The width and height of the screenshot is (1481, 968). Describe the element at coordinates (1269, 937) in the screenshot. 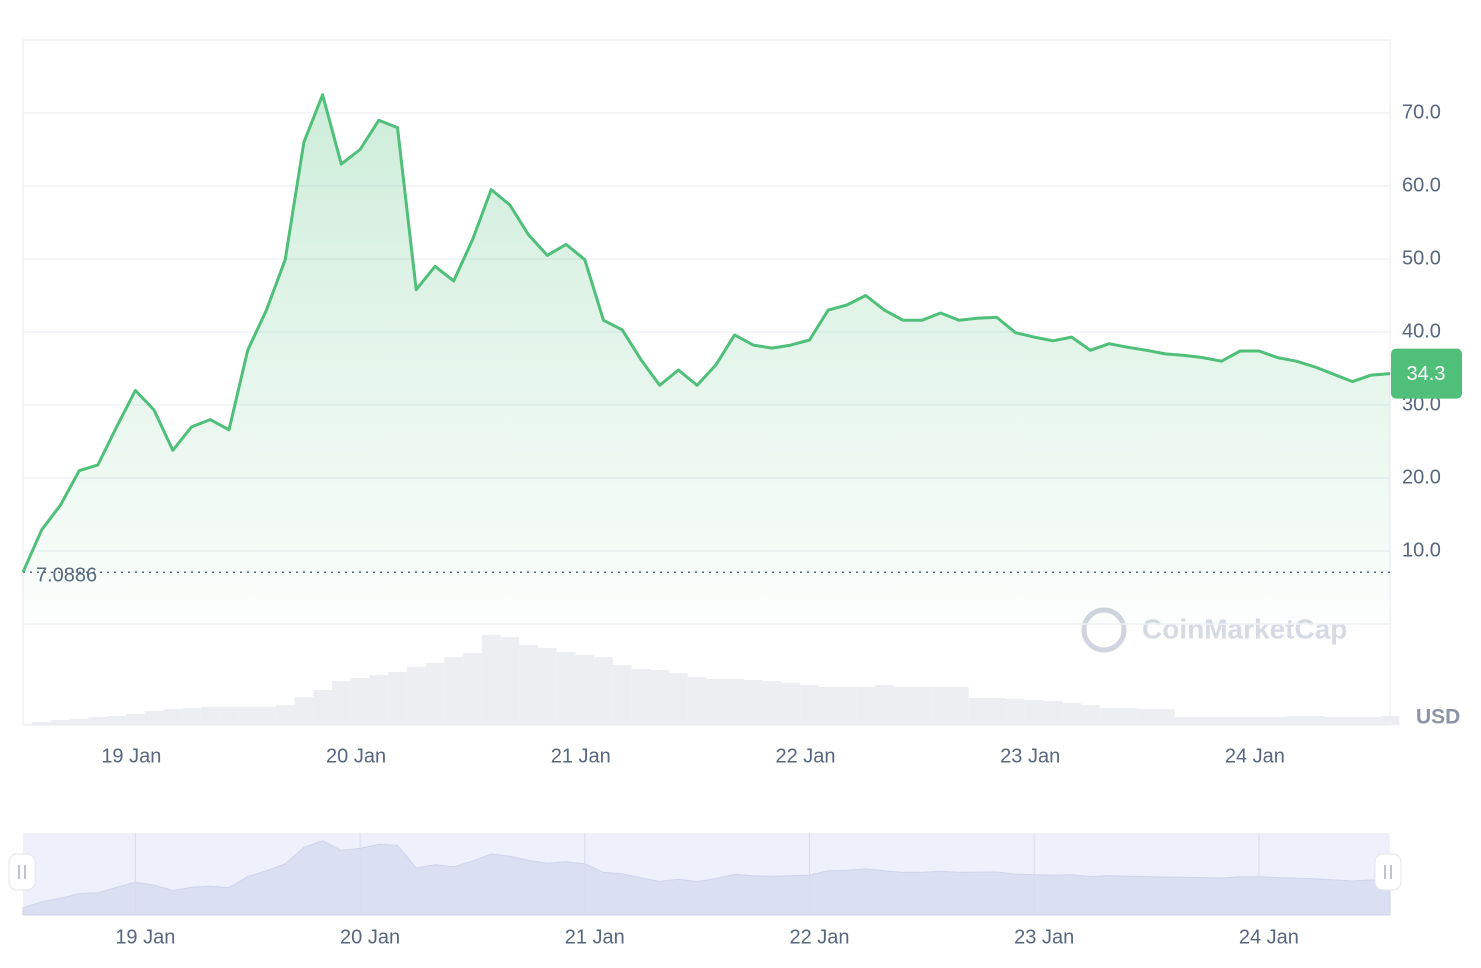

I see `navigator-tick-label: 24 Jan` at that location.